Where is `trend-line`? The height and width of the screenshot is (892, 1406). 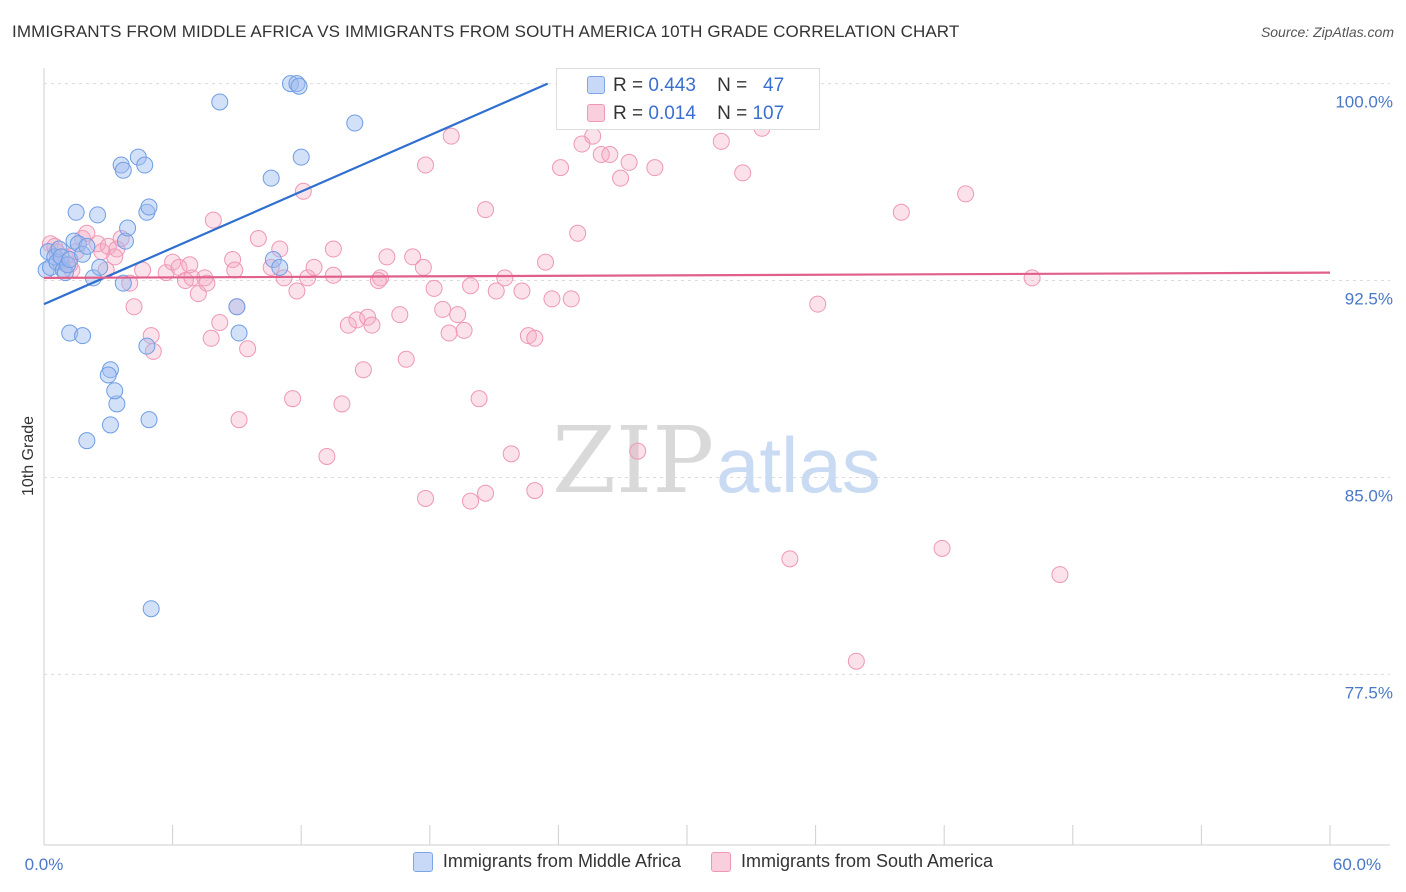
trend-line is located at coordinates (687, 275).